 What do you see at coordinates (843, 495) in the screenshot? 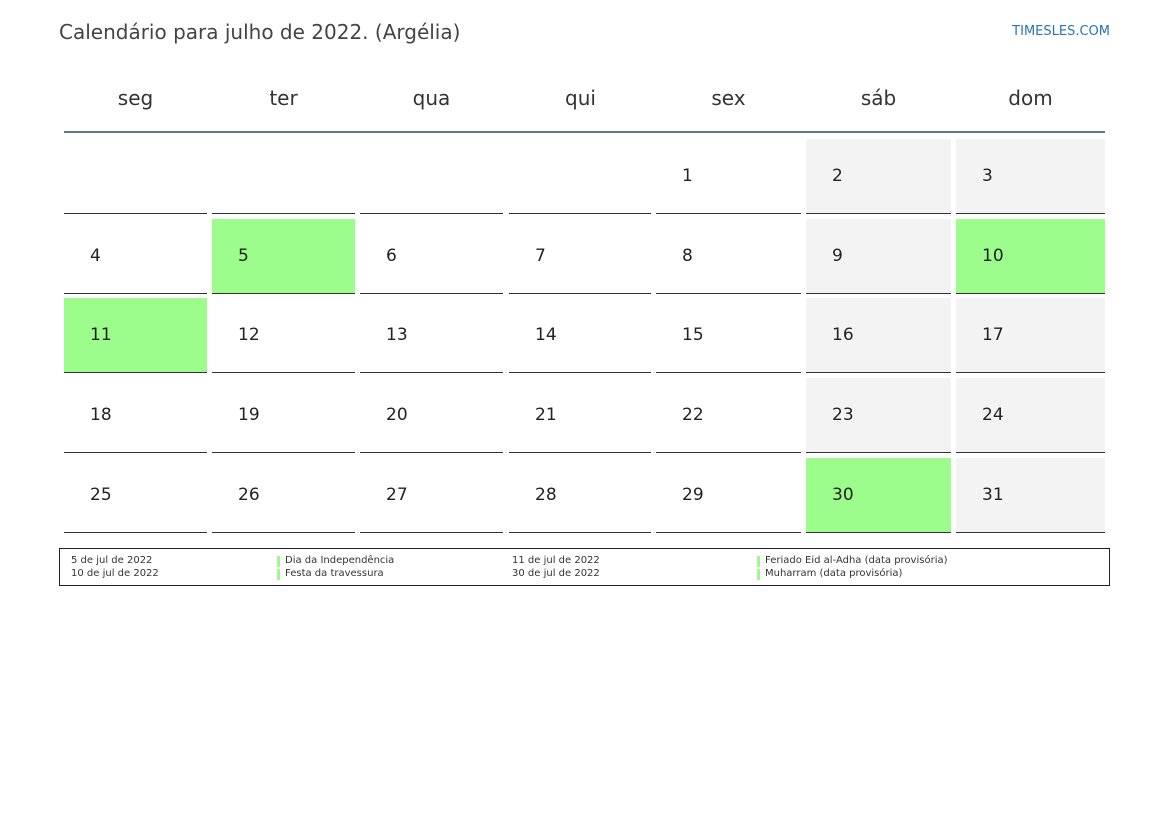
I see `day-number: 30` at bounding box center [843, 495].